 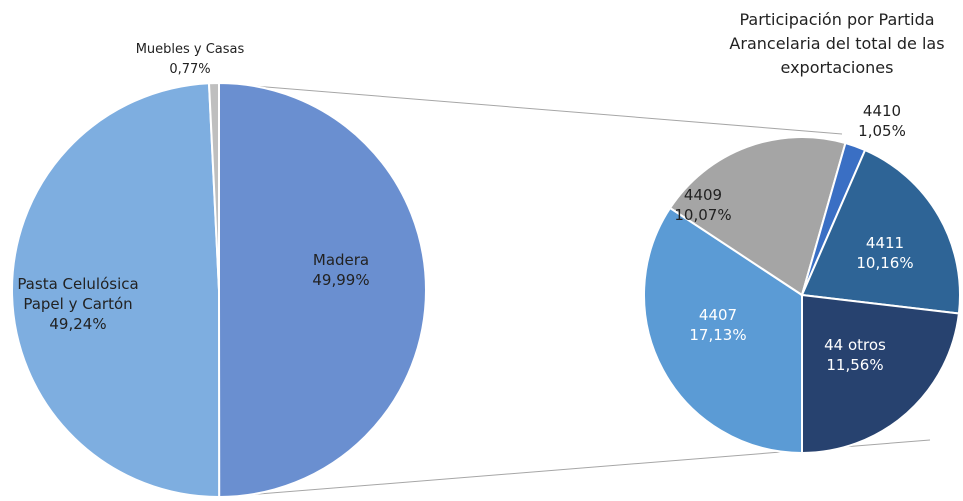 I want to click on value-label: 49,99%, so click(x=341, y=280).